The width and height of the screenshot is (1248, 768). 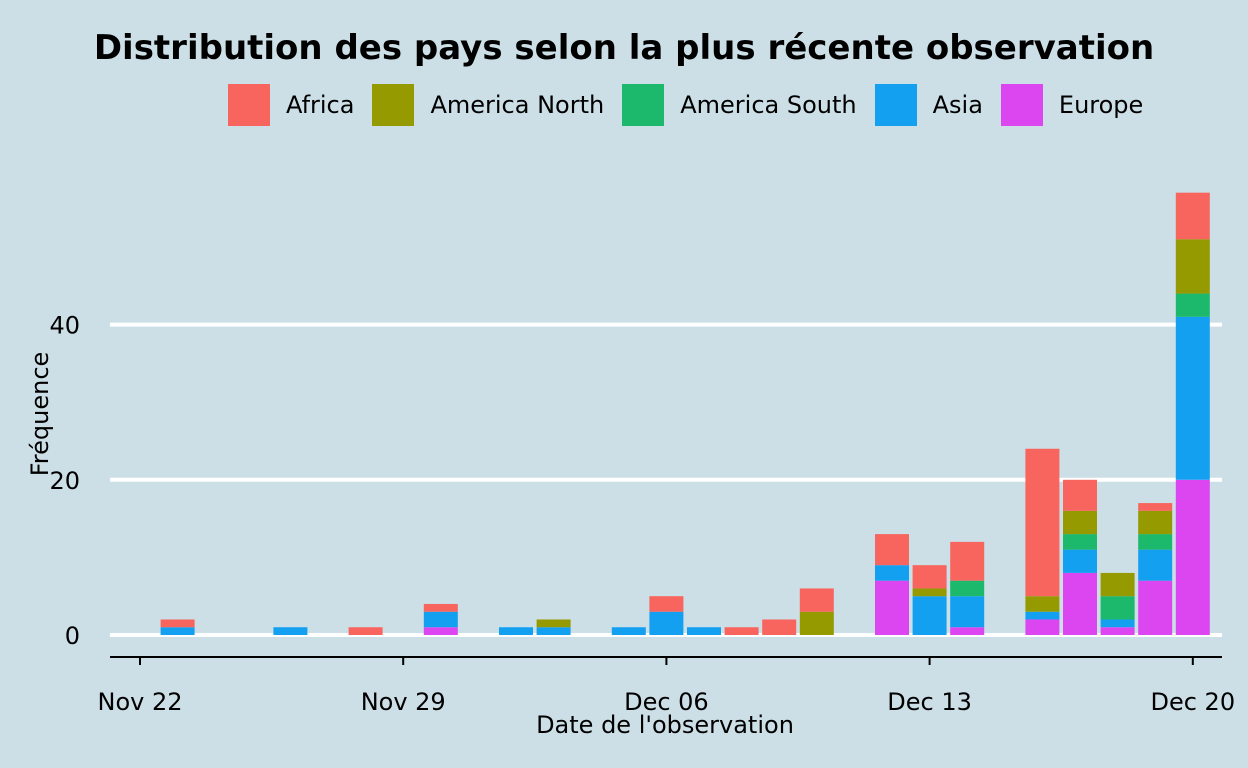 I want to click on legend-label-europe: Europe, so click(x=1101, y=105).